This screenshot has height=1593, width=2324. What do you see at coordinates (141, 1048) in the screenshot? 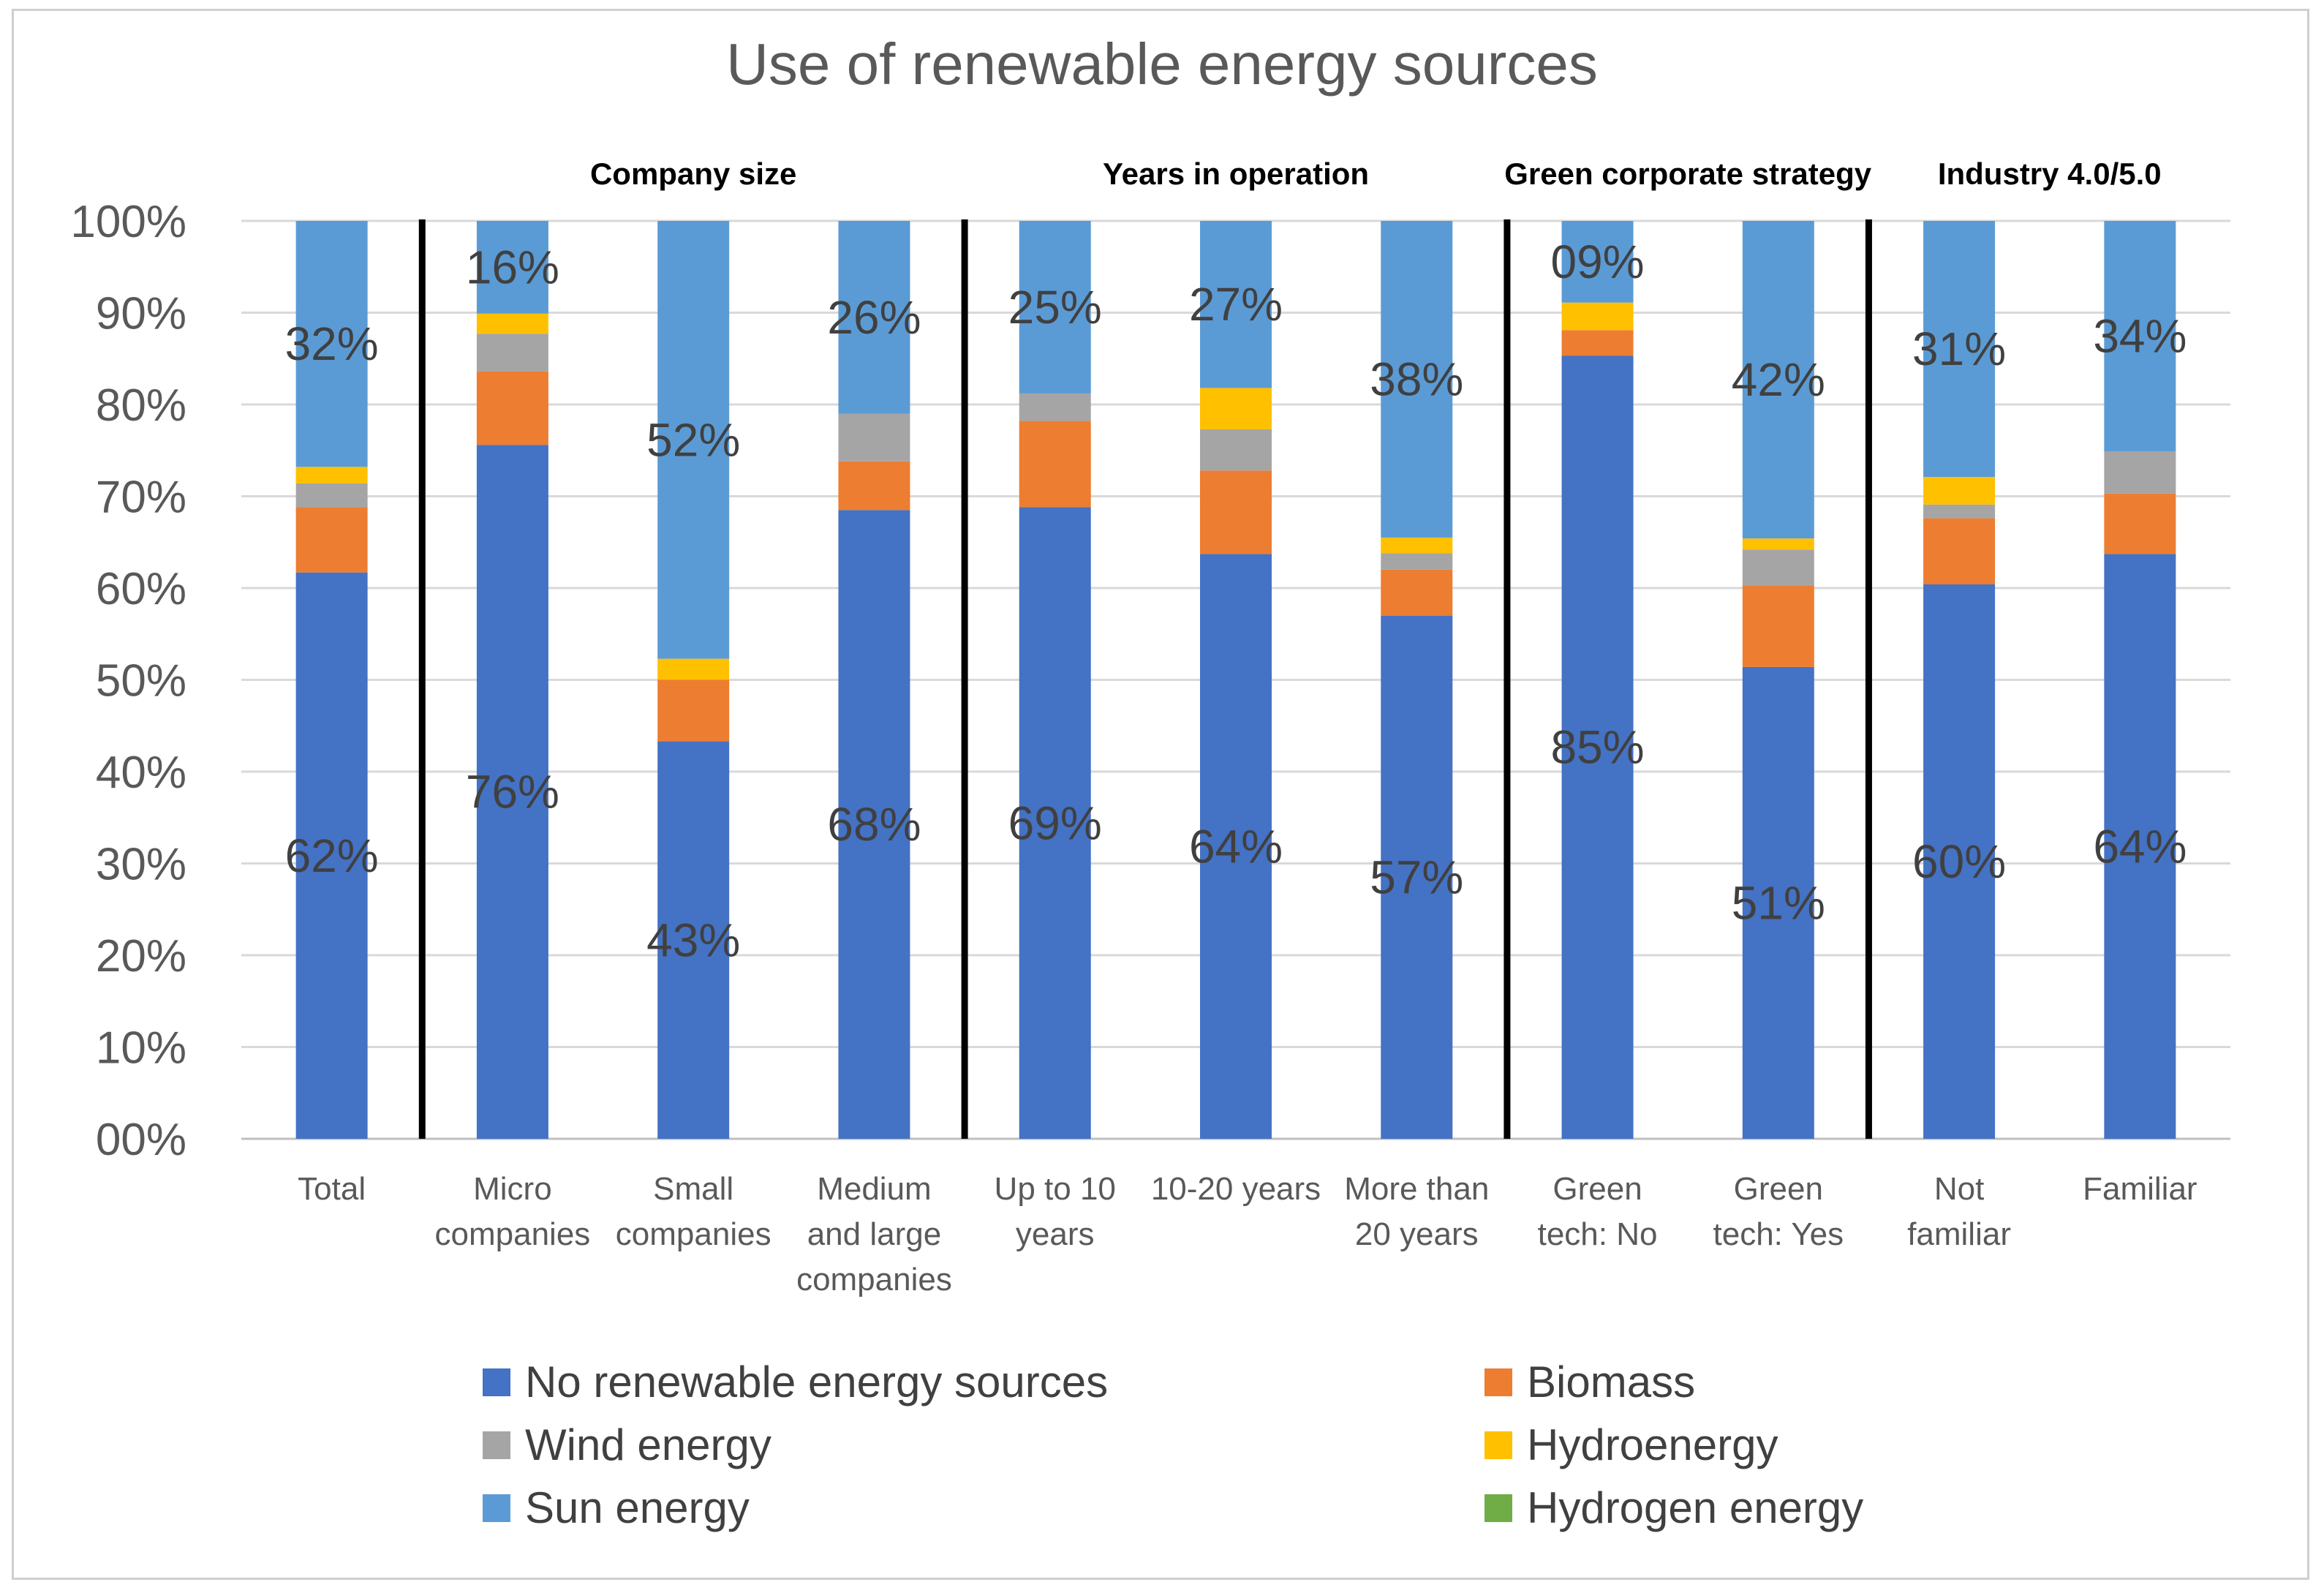
I see `y-tick-label: 10%` at bounding box center [141, 1048].